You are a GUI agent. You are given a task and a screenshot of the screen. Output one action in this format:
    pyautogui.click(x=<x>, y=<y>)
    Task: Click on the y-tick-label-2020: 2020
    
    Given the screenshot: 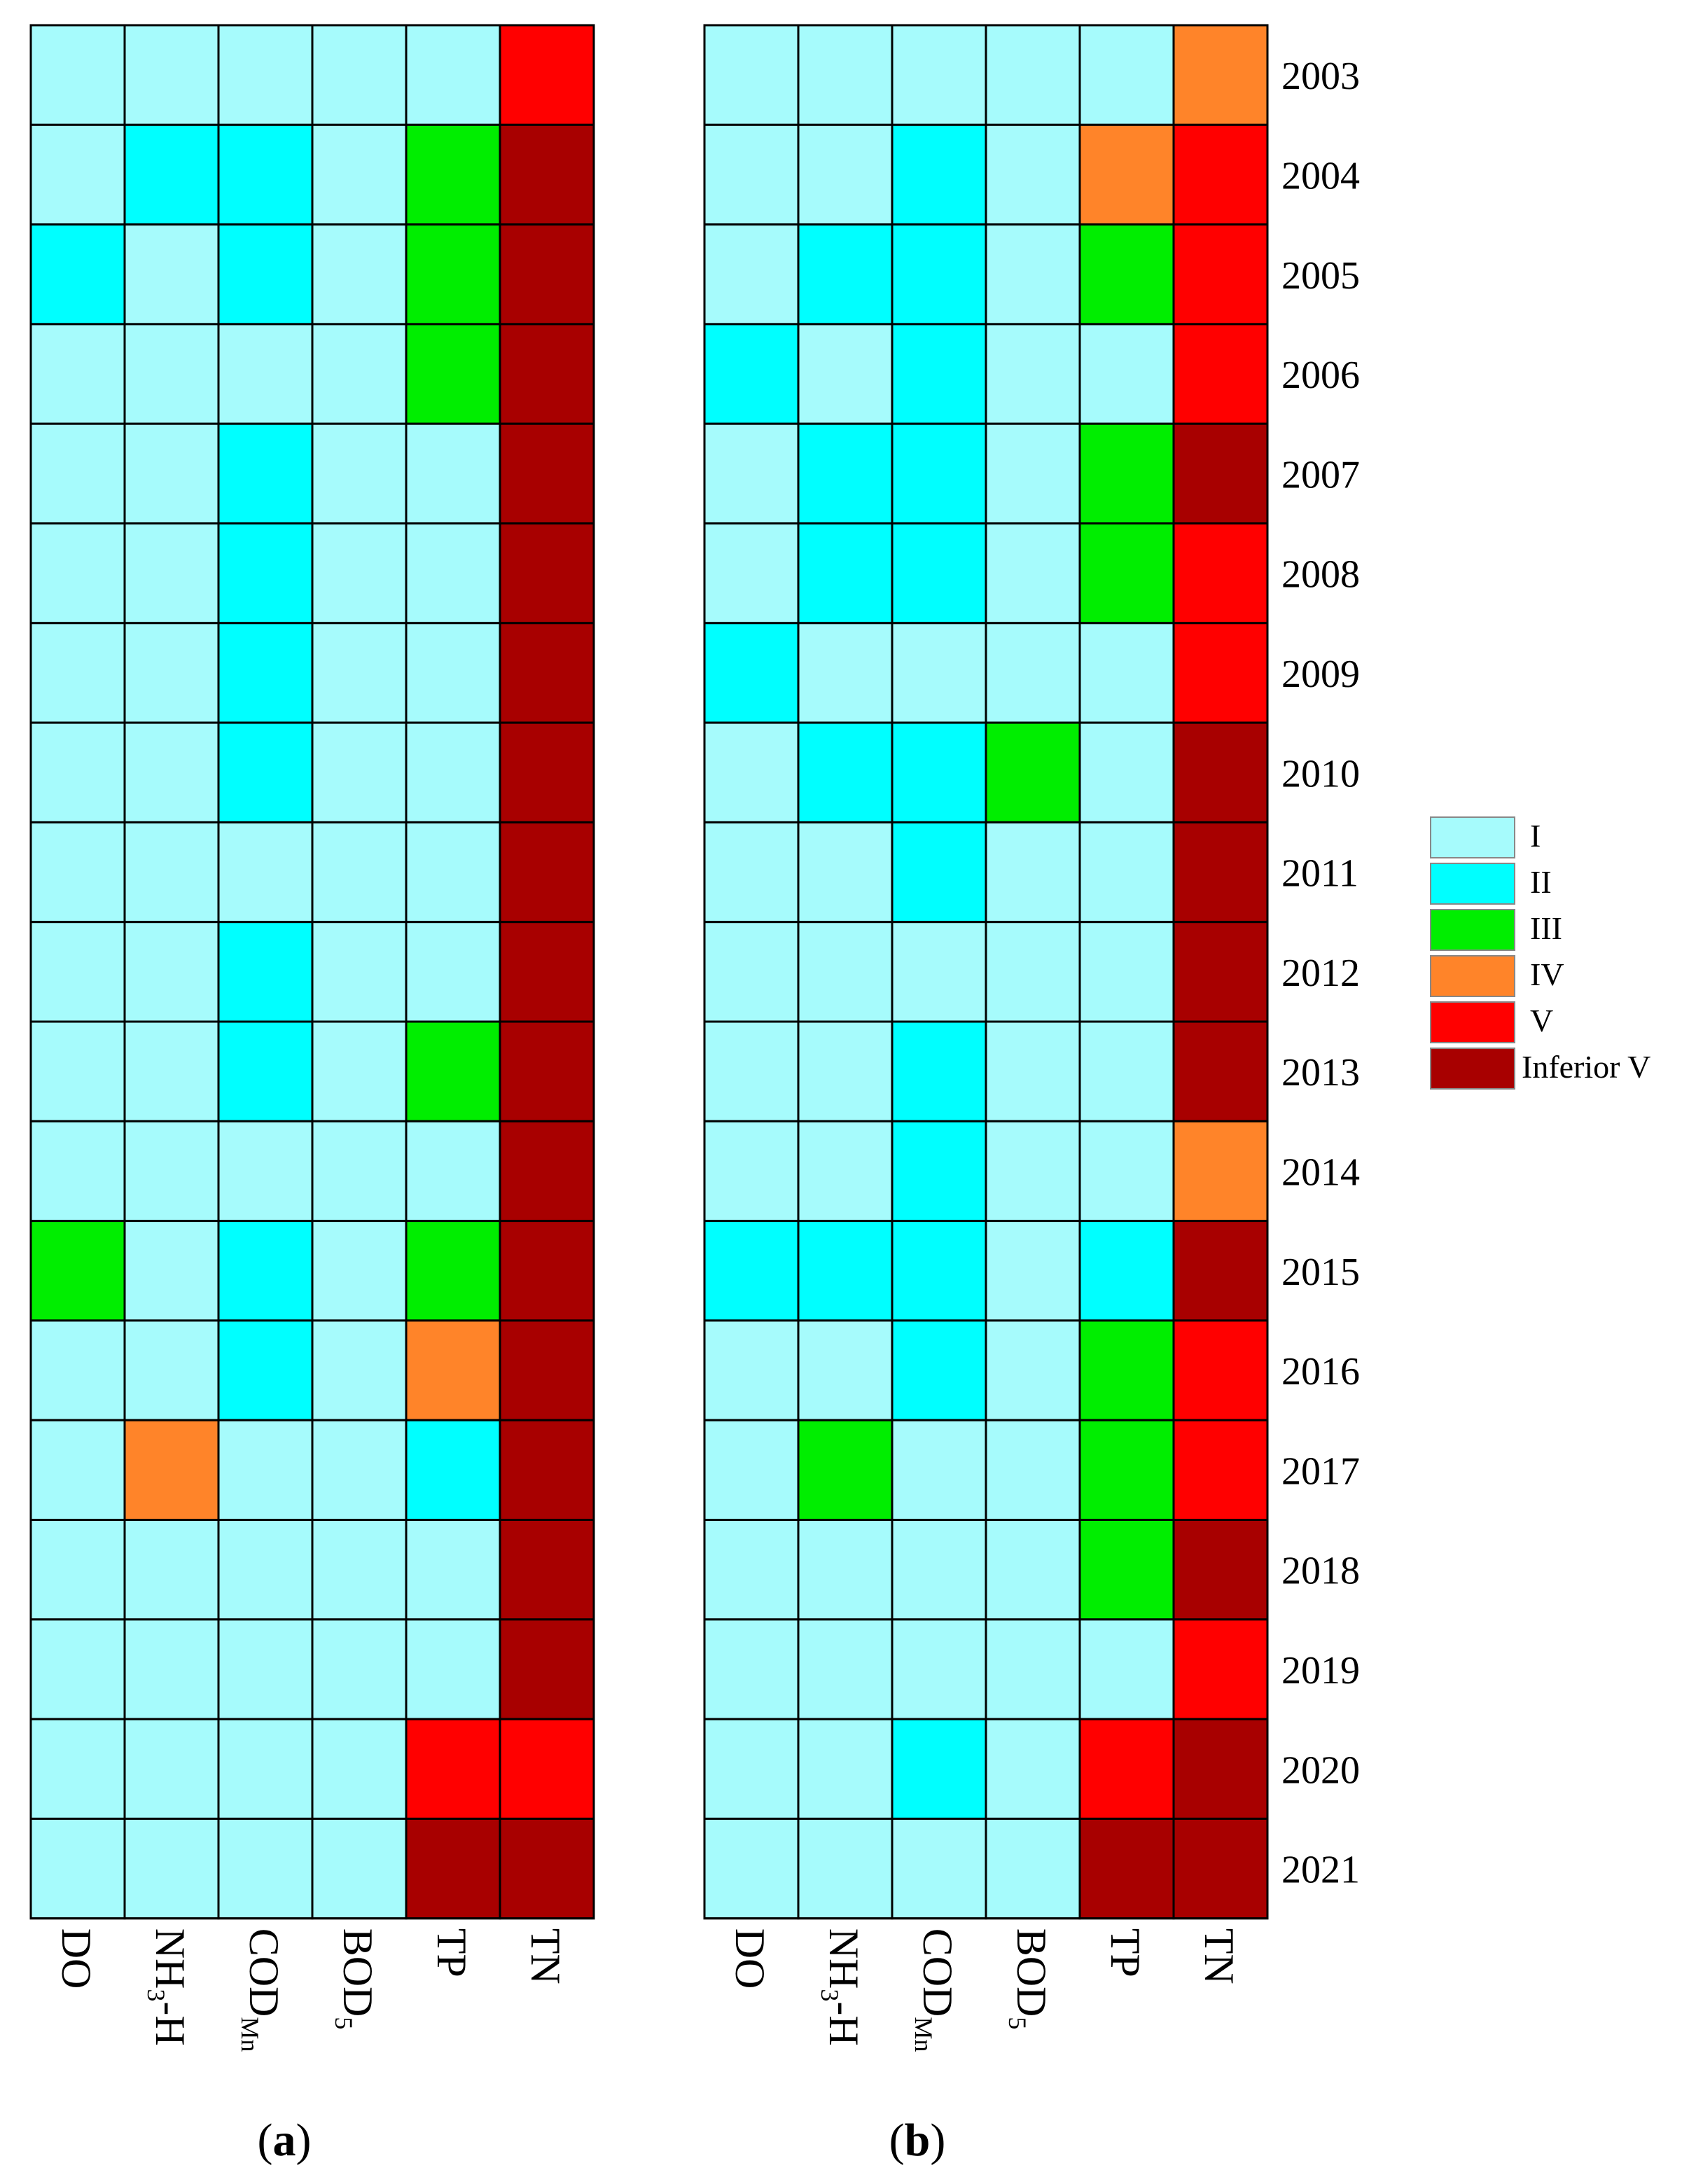 What is the action you would take?
    pyautogui.click(x=1320, y=1770)
    